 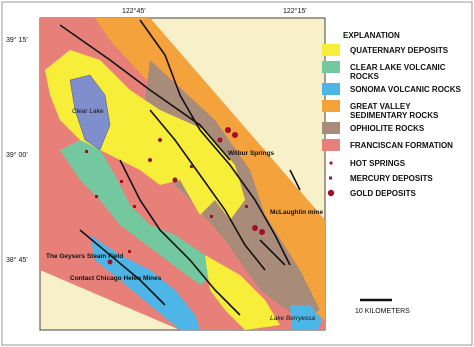 I want to click on scale-bar-label: 10 KILOMETERS, so click(x=382, y=311).